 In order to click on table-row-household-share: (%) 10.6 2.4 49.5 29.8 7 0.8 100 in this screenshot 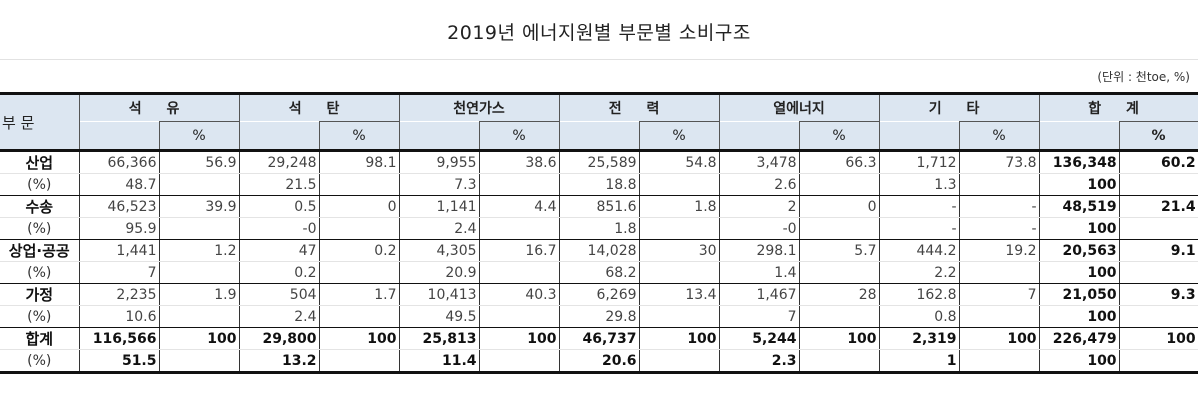, I will do `click(599, 316)`.